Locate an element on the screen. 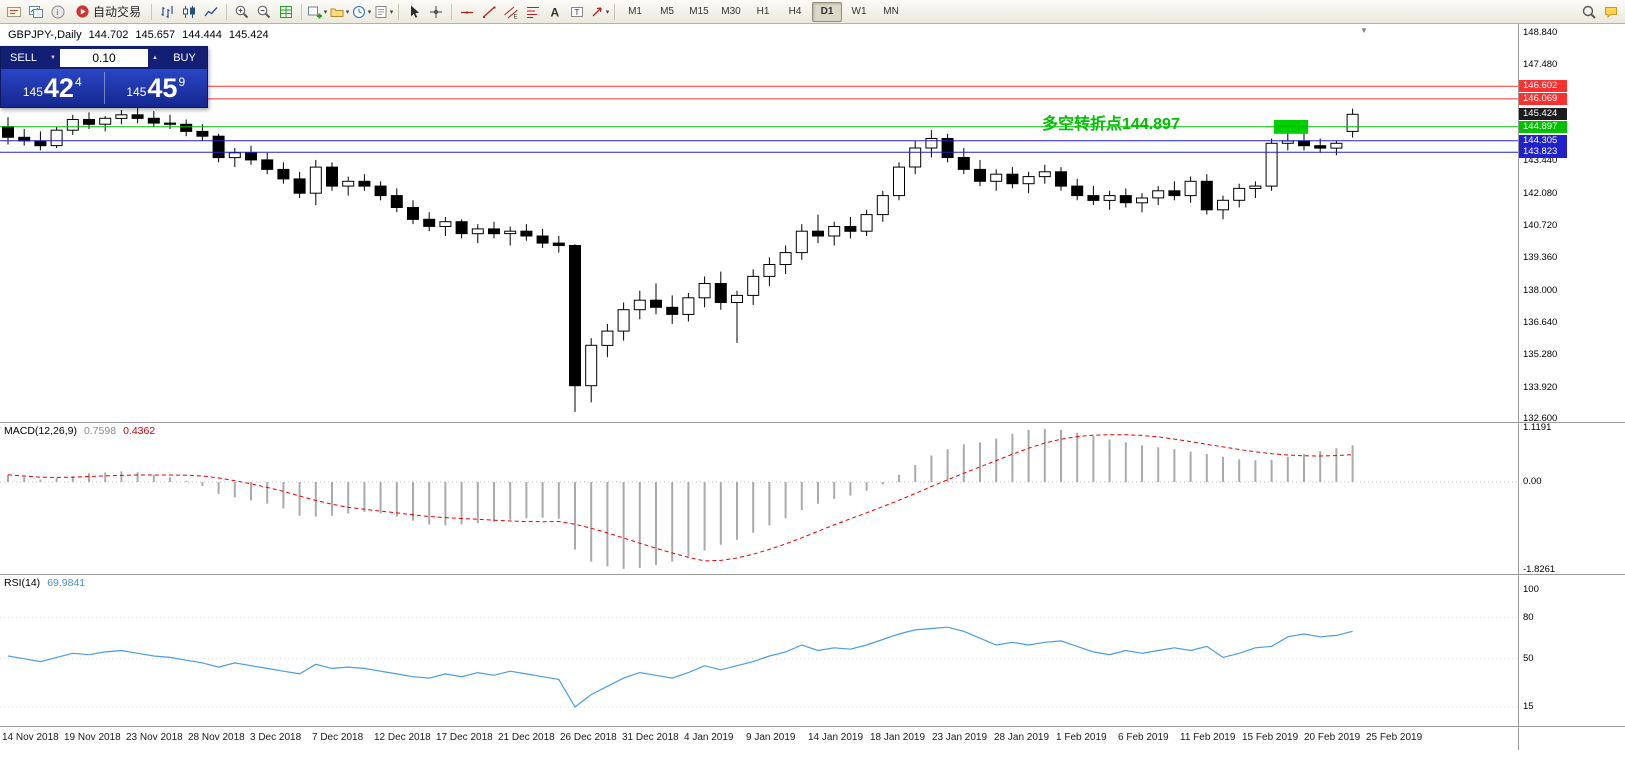 Image resolution: width=1625 pixels, height=772 pixels. date-label: 3 Dec 2018 is located at coordinates (276, 737).